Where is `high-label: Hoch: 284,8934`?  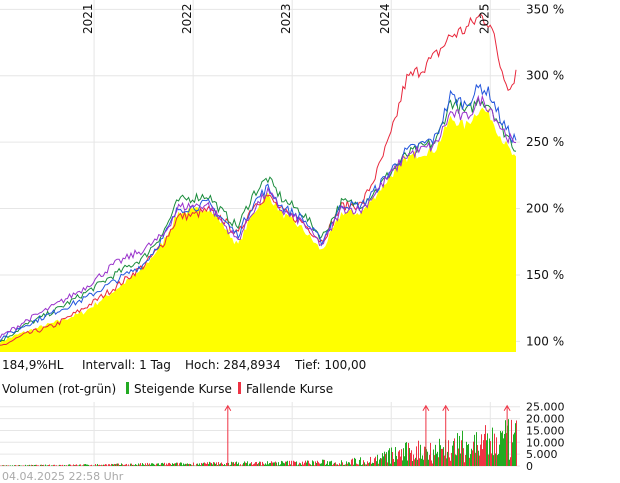
high-label: Hoch: 284,8934 is located at coordinates (233, 365).